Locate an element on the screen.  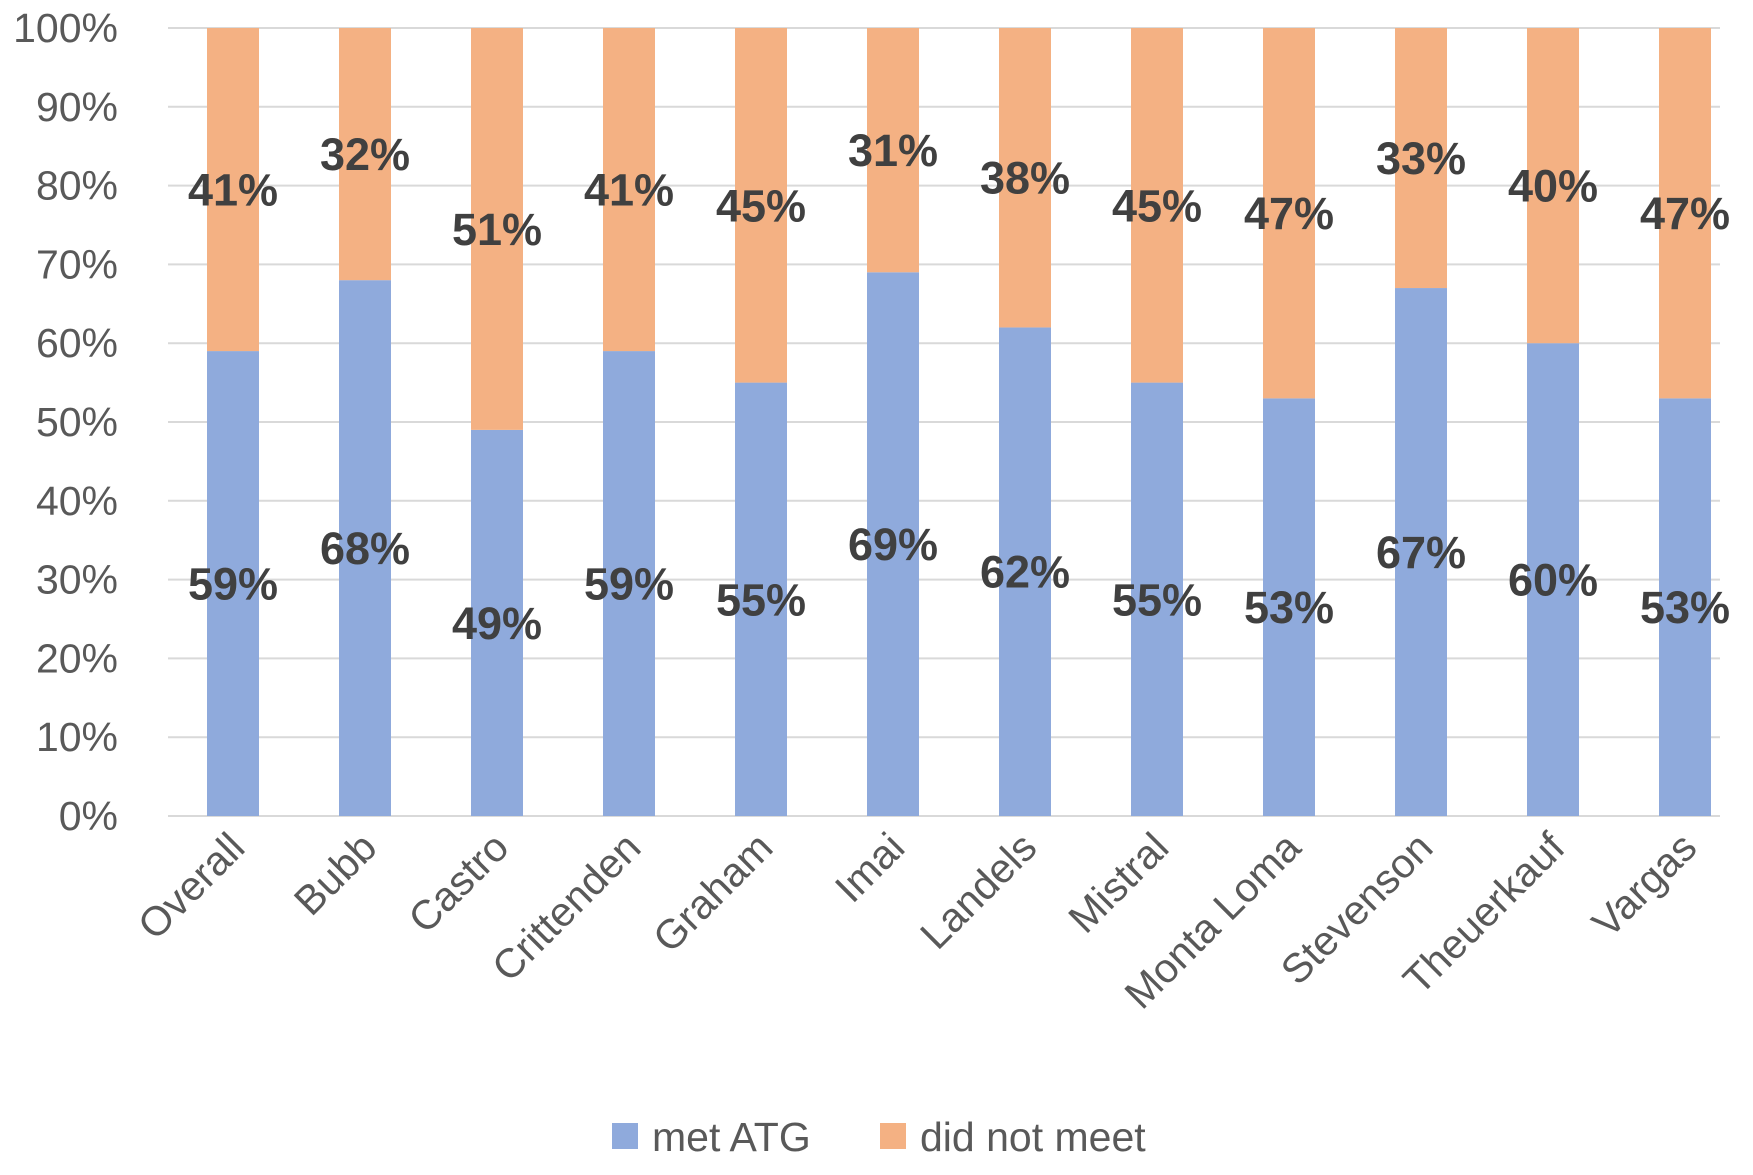
data-label: 49% is located at coordinates (497, 623).